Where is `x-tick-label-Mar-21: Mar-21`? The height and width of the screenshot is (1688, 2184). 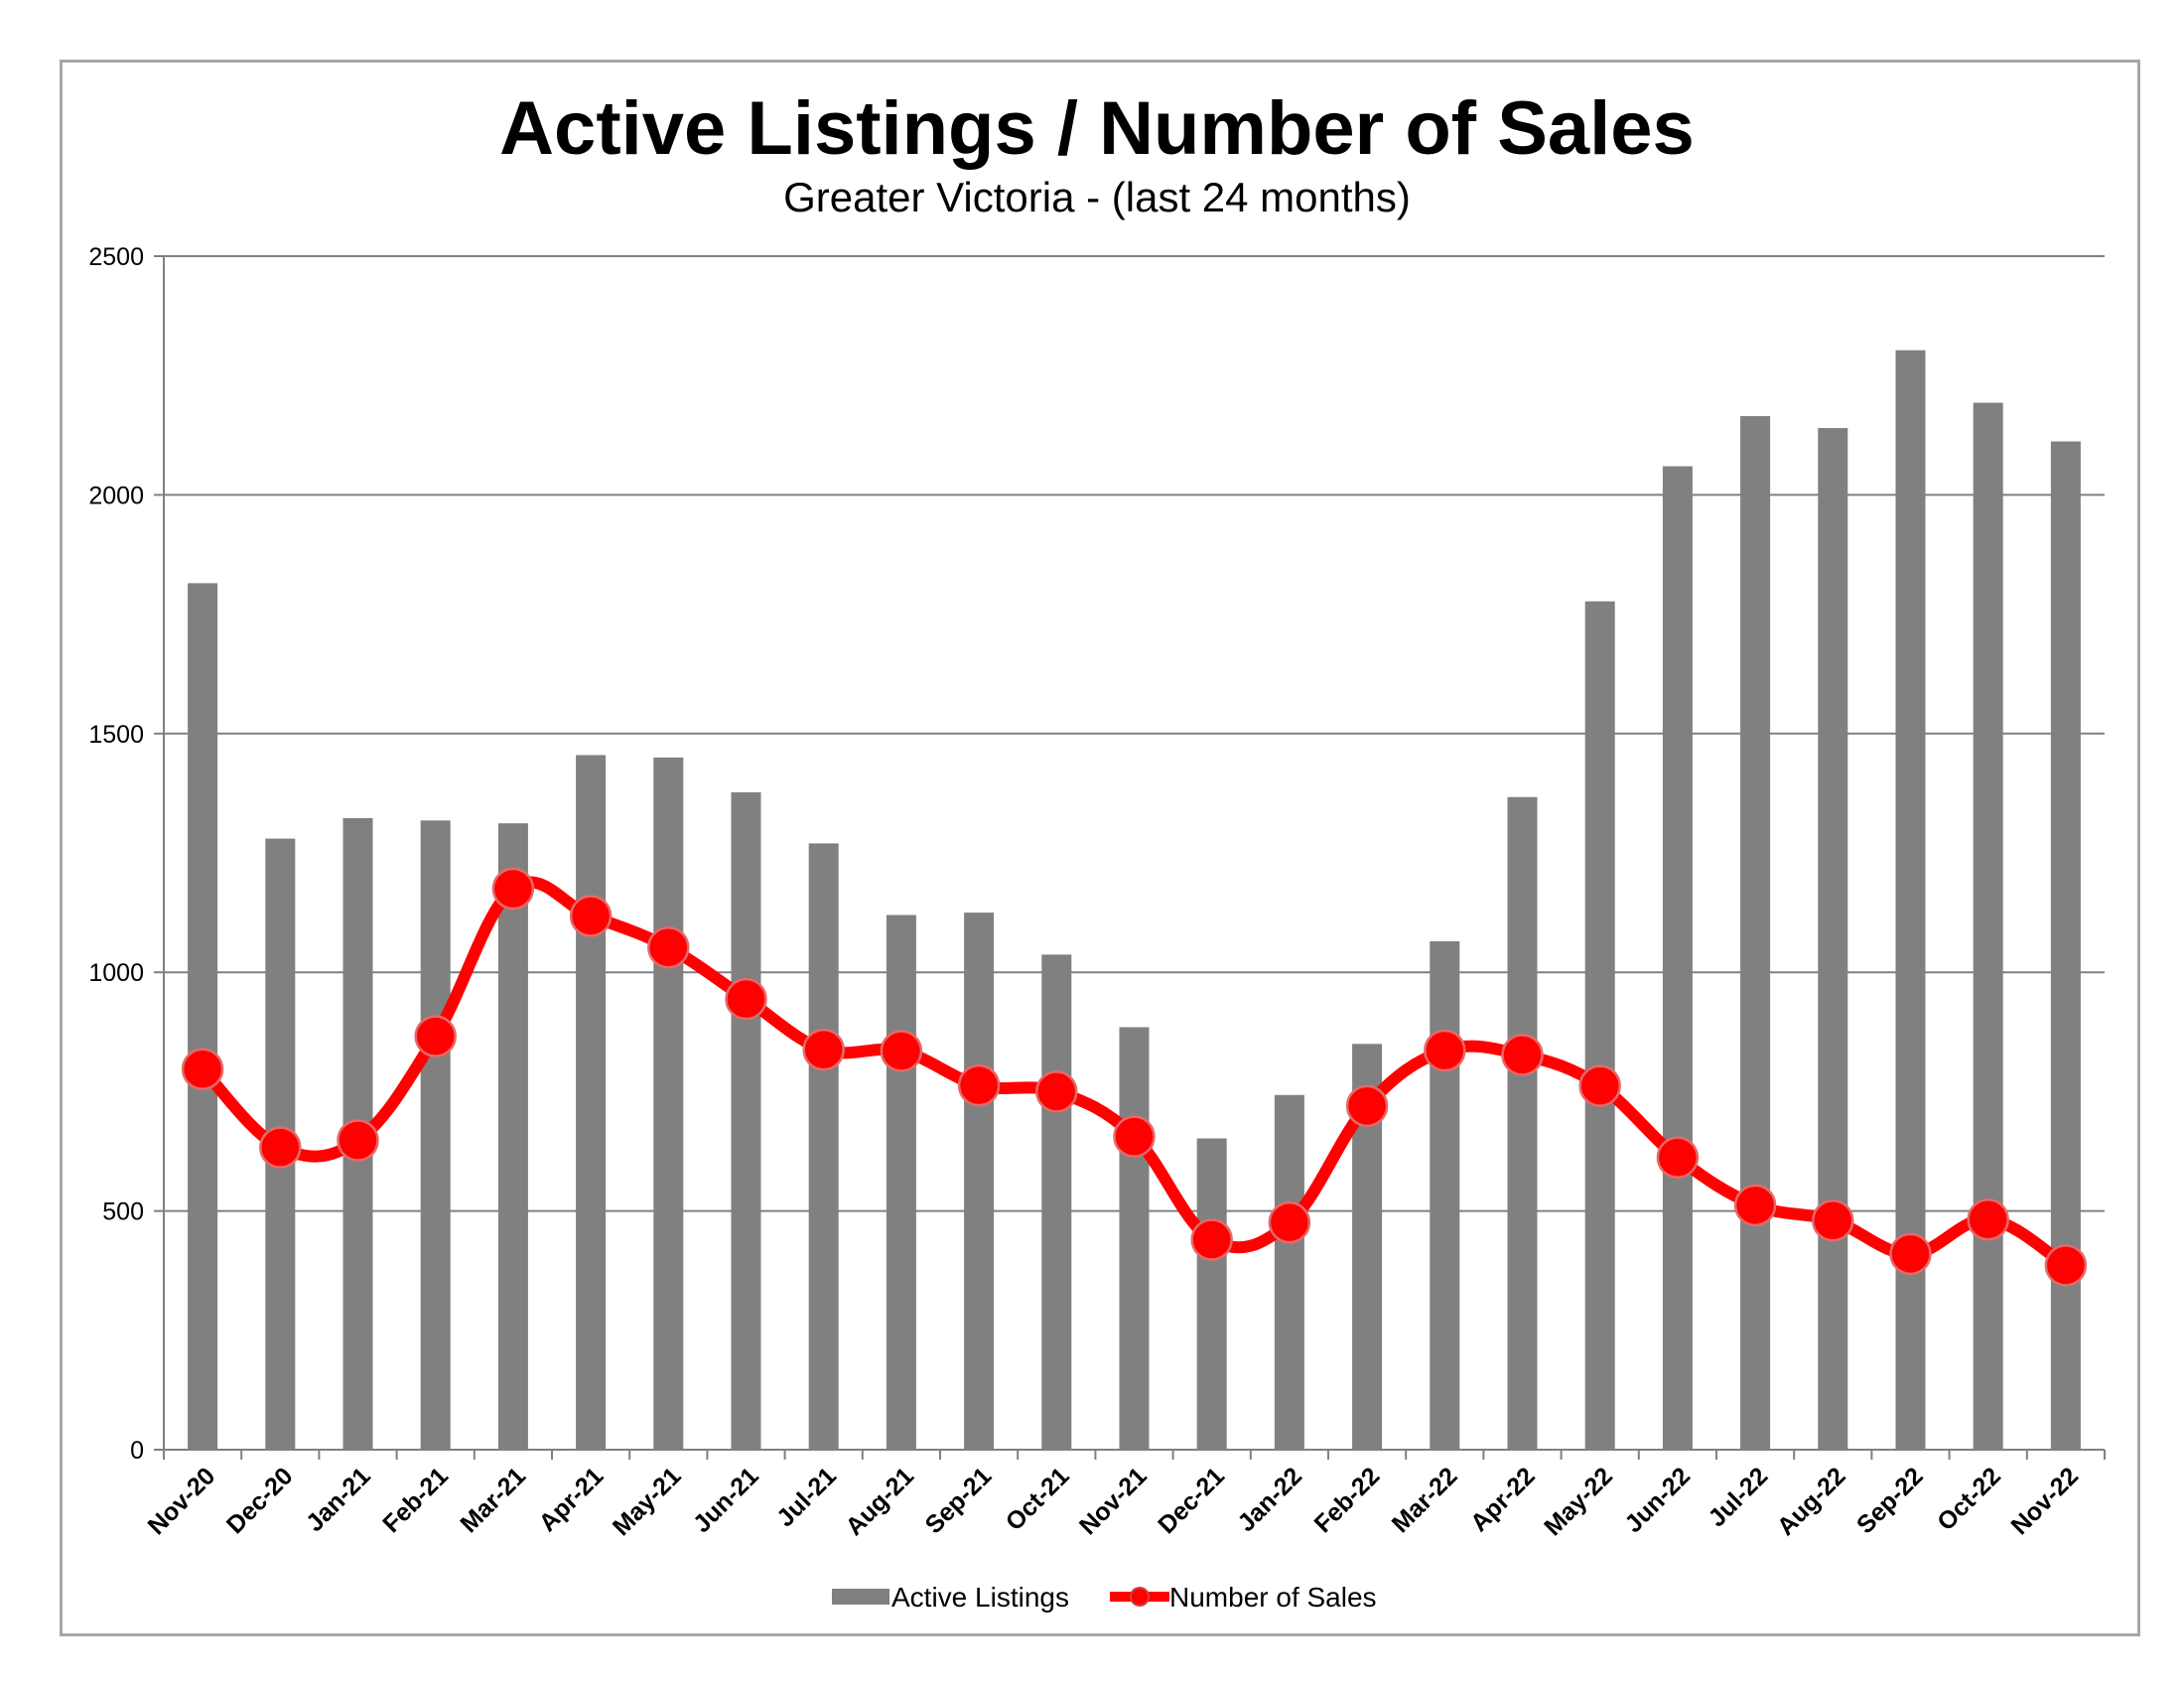 x-tick-label-Mar-21: Mar-21 is located at coordinates (493, 1500).